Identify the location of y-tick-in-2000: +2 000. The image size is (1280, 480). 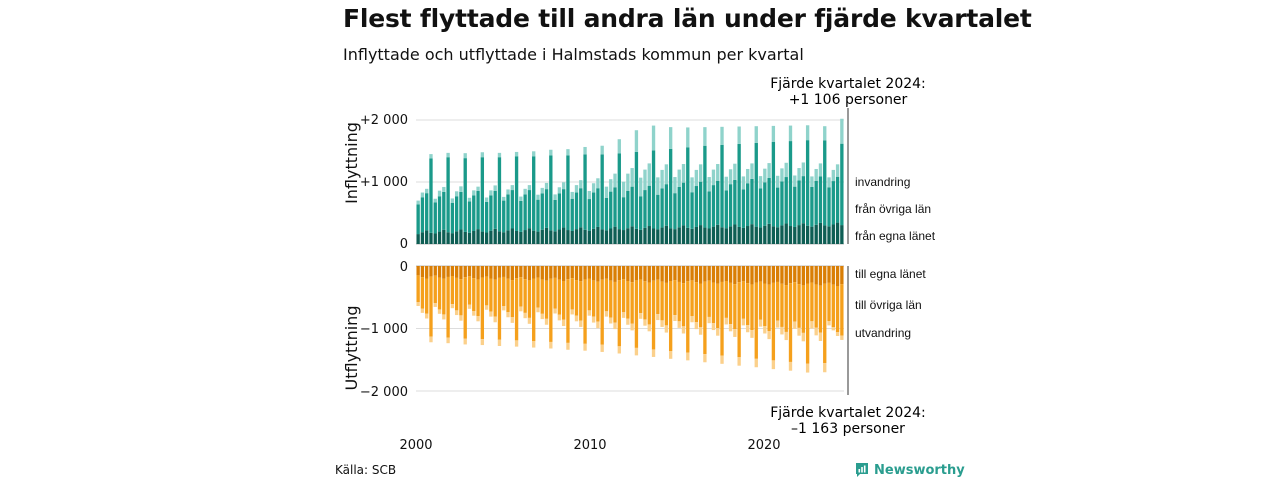
(384, 120).